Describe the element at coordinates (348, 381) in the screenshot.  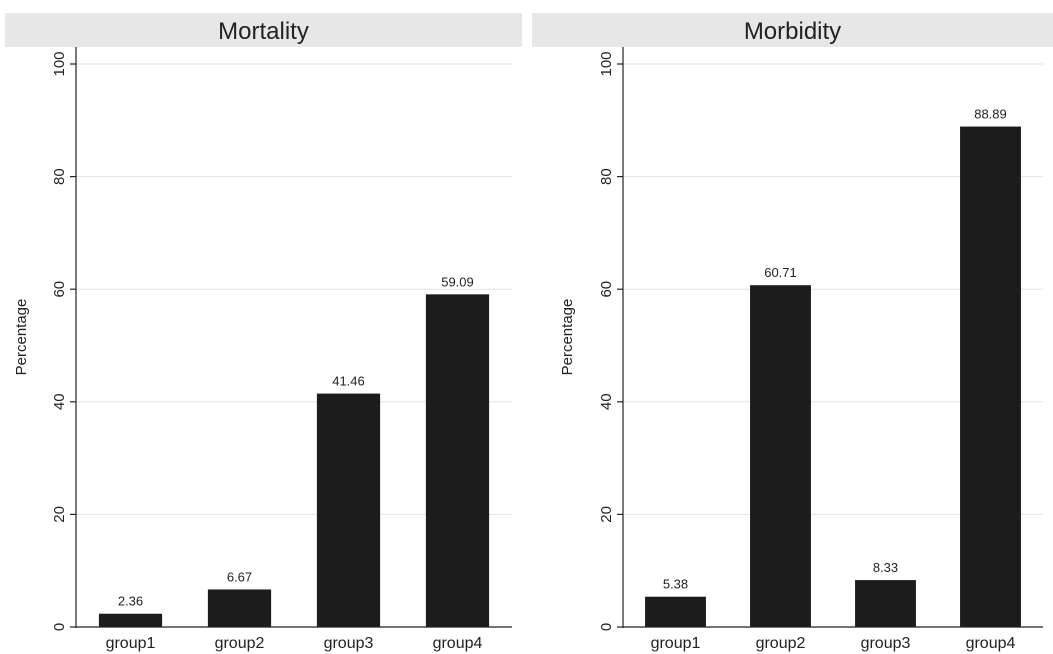
I see `bar-value-label: 41.46` at that location.